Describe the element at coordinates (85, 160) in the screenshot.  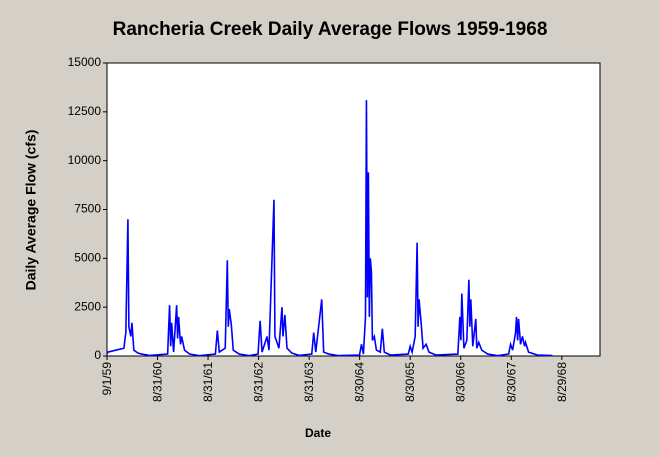
I see `y-tick-label: 10000` at that location.